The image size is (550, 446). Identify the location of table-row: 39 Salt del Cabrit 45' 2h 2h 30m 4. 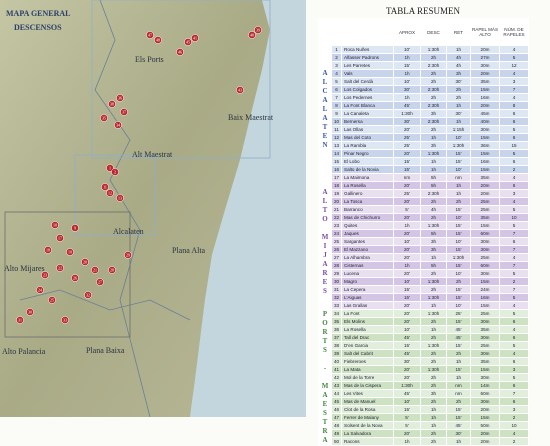
(423, 353).